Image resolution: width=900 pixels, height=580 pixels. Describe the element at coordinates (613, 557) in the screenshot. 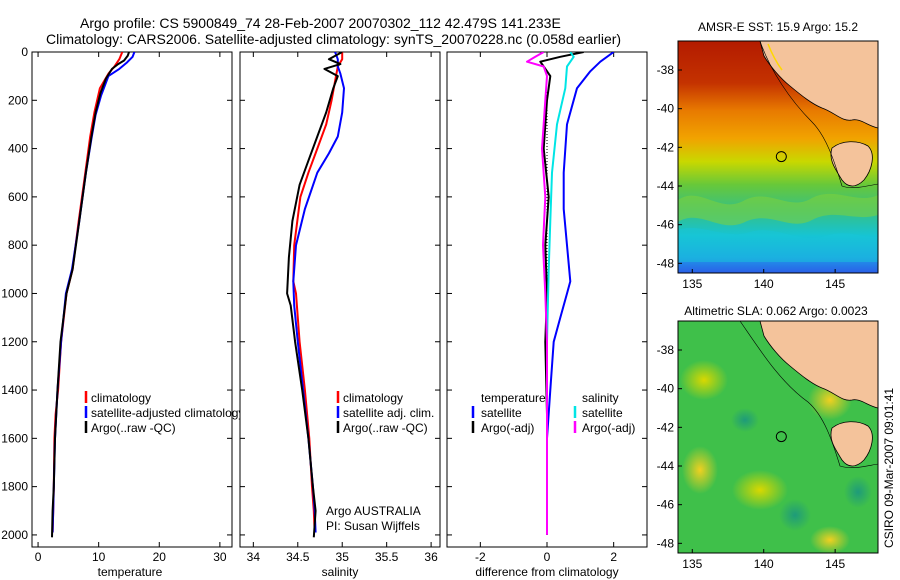

I see `x-tick-label: 2` at that location.